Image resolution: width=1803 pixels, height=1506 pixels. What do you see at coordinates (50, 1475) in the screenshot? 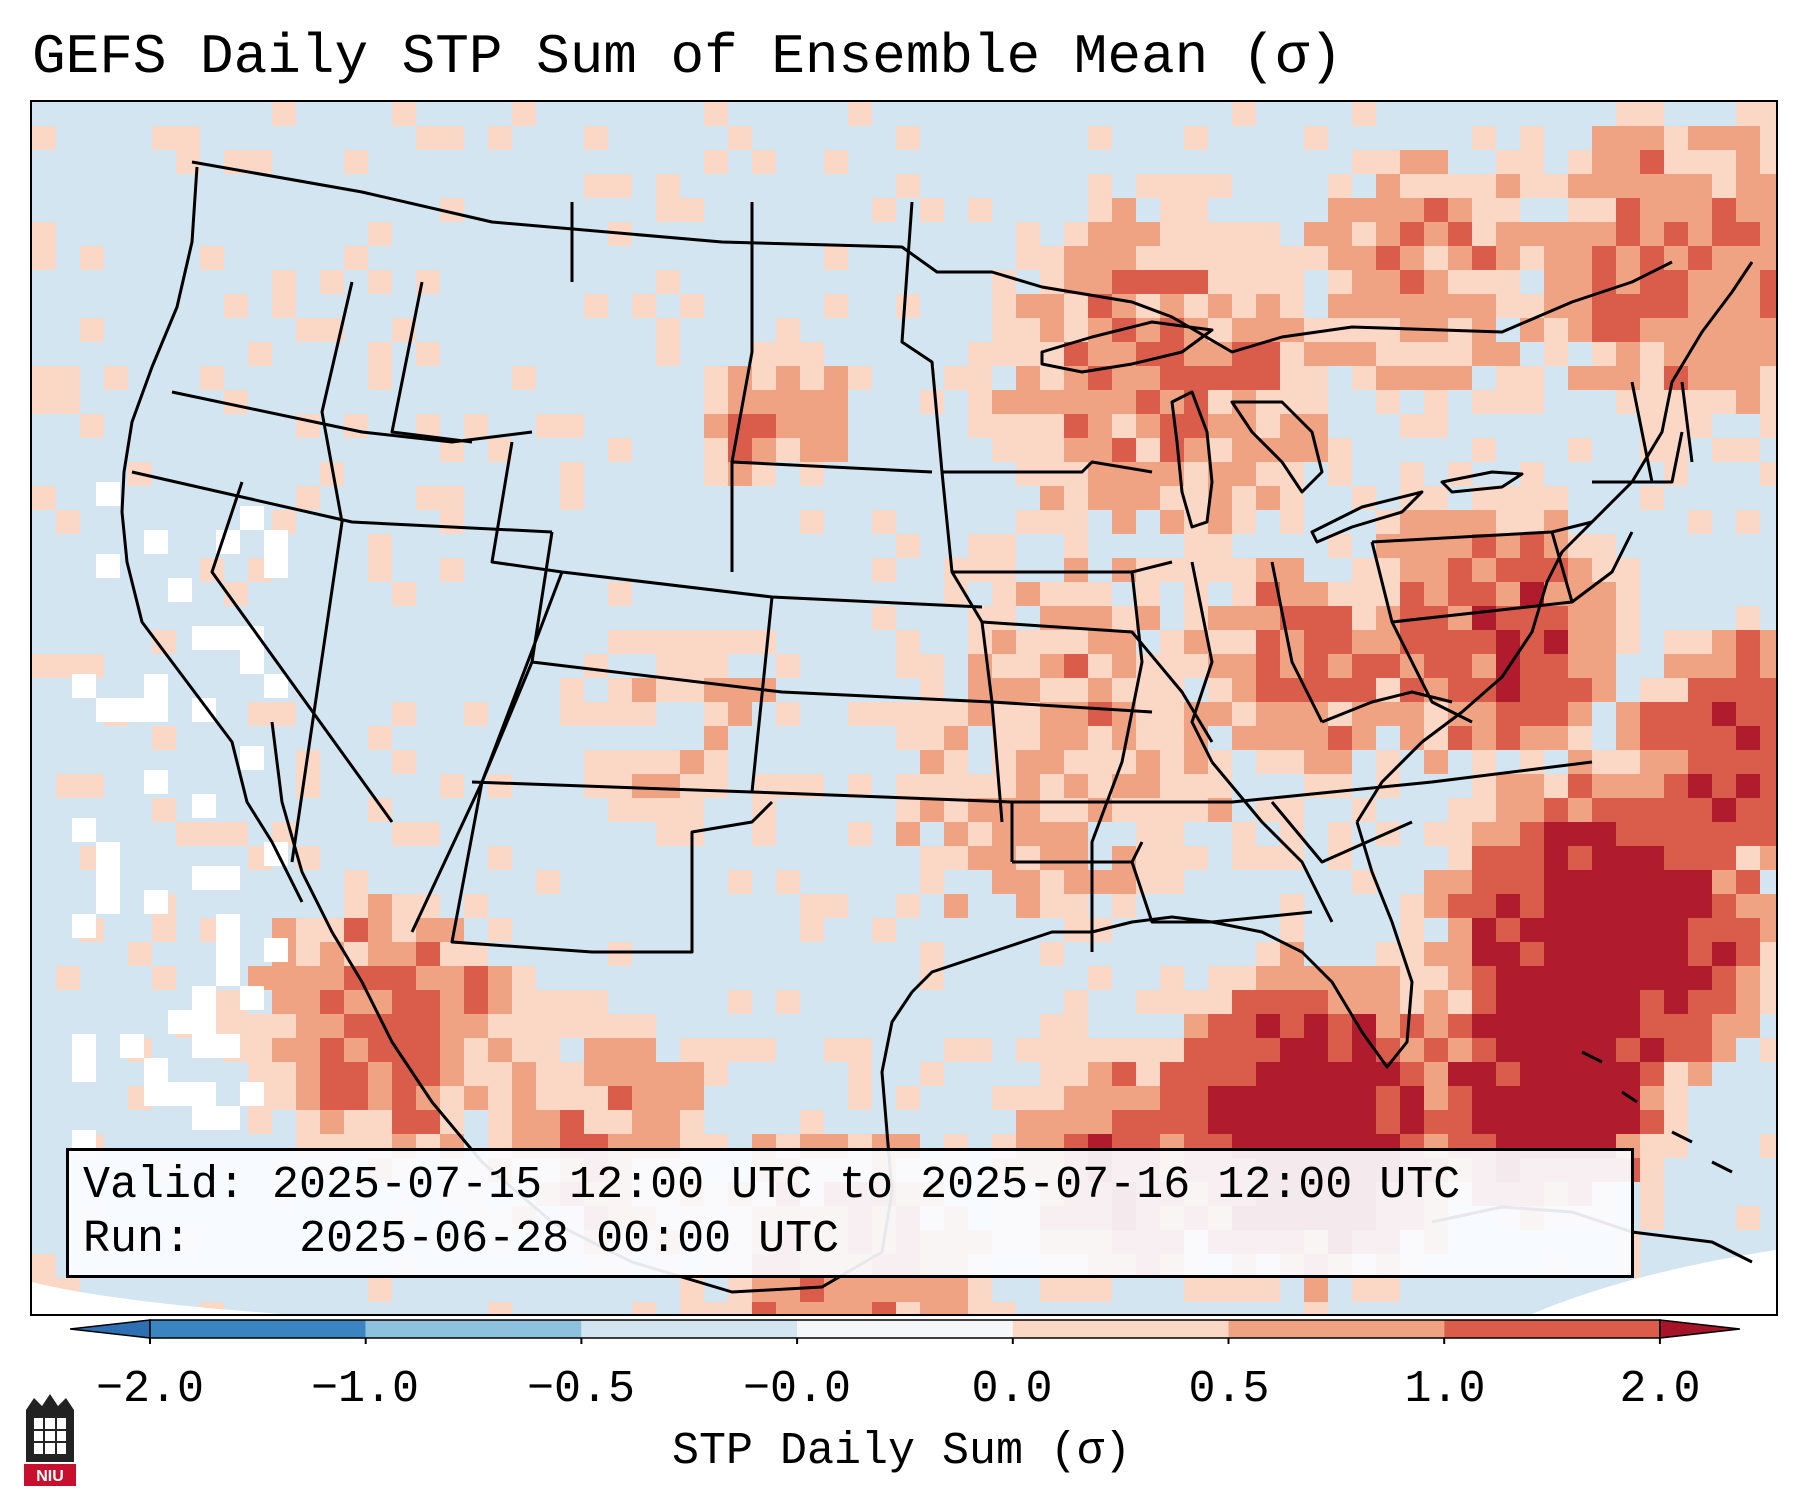
I see `logo-banner` at bounding box center [50, 1475].